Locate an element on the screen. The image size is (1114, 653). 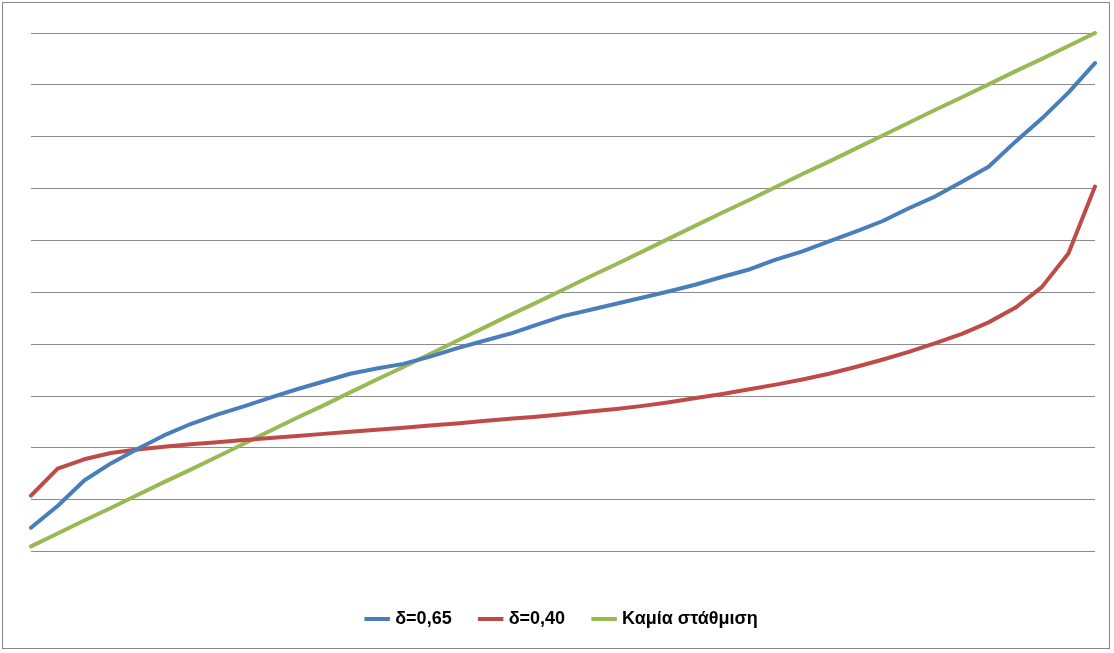
legend-label: Καμία στάθμιση is located at coordinates (690, 617).